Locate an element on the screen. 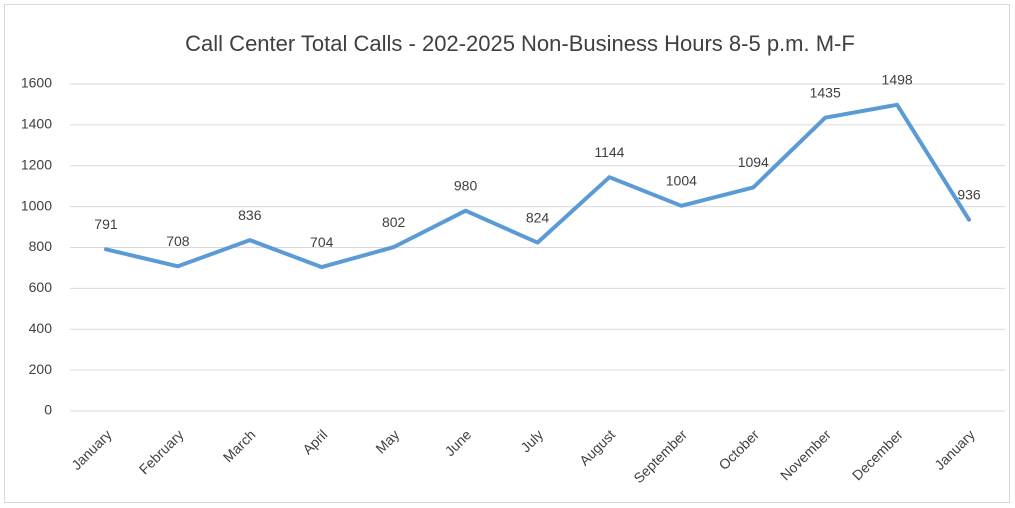 The width and height of the screenshot is (1015, 508). y-tick-label: 1400 is located at coordinates (36, 124).